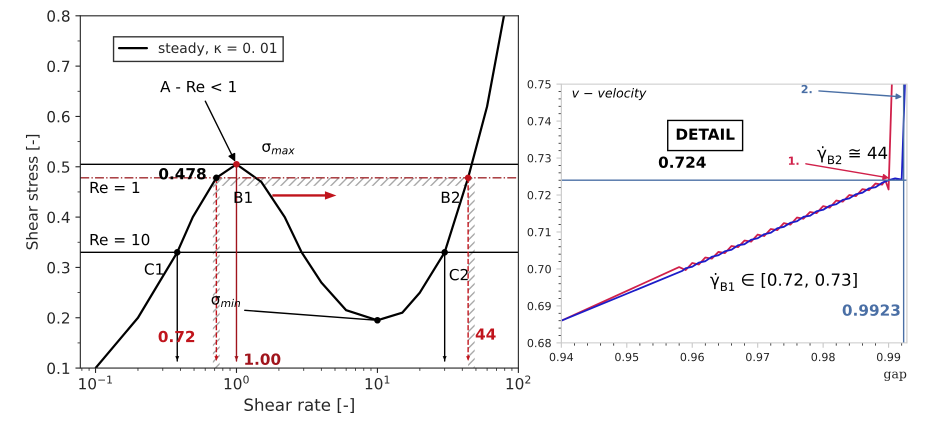 Image resolution: width=934 pixels, height=427 pixels. Describe the element at coordinates (262, 359) in the screenshot. I see `ref-line-label: 1.00` at that location.